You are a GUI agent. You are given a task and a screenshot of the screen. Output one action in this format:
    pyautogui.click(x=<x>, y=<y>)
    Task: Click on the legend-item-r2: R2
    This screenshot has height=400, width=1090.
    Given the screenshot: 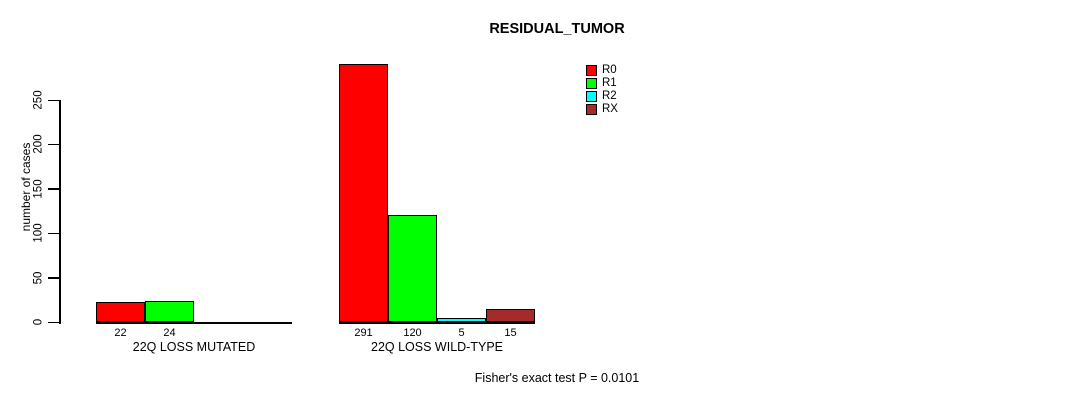 What is the action you would take?
    pyautogui.click(x=602, y=96)
    